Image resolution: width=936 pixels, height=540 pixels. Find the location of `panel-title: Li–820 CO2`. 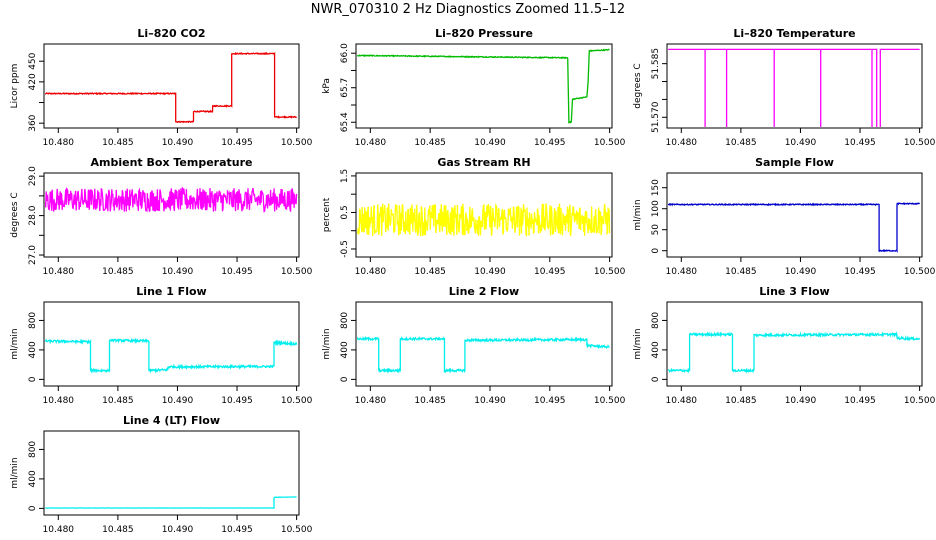

panel-title: Li–820 CO2 is located at coordinates (171, 33).